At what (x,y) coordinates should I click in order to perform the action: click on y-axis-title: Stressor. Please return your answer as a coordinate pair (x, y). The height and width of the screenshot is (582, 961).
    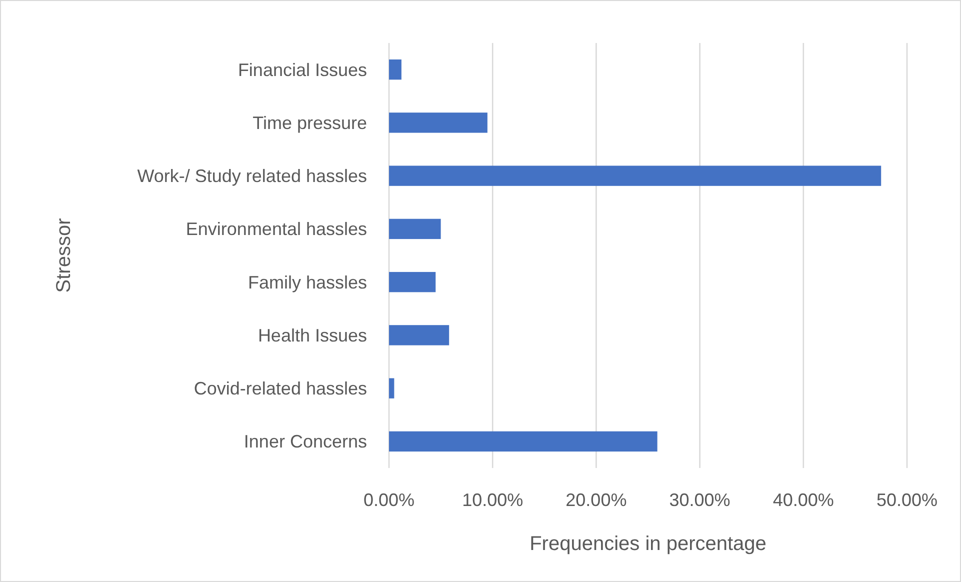
    Looking at the image, I should click on (64, 255).